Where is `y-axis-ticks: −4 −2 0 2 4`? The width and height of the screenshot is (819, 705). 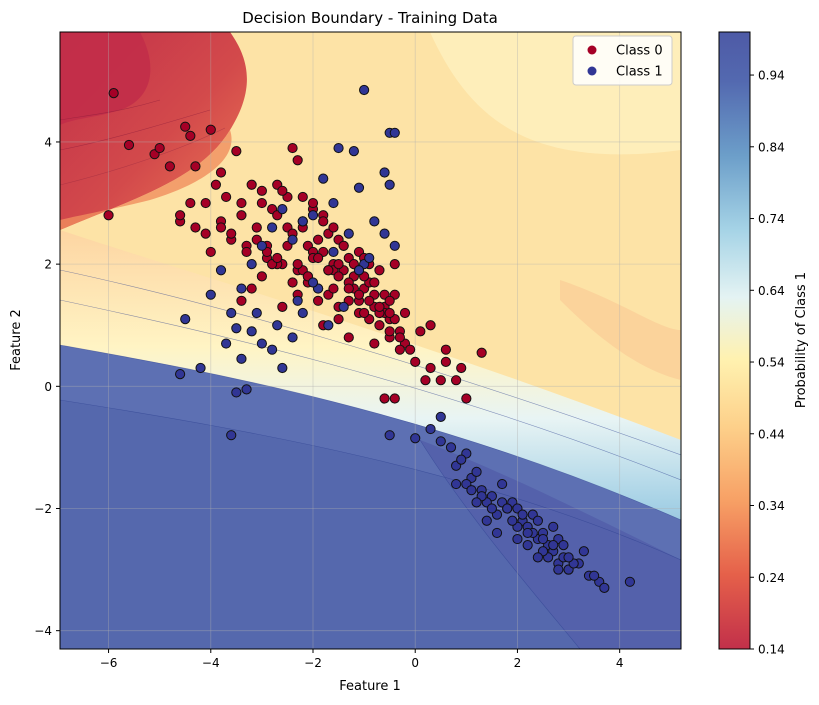
y-axis-ticks: −4 −2 0 2 4 is located at coordinates (47, 386).